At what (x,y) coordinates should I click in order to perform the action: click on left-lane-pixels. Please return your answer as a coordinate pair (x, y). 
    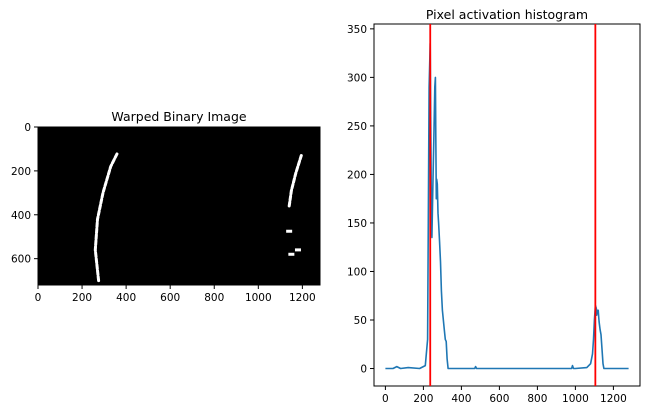
    Looking at the image, I should click on (106, 217).